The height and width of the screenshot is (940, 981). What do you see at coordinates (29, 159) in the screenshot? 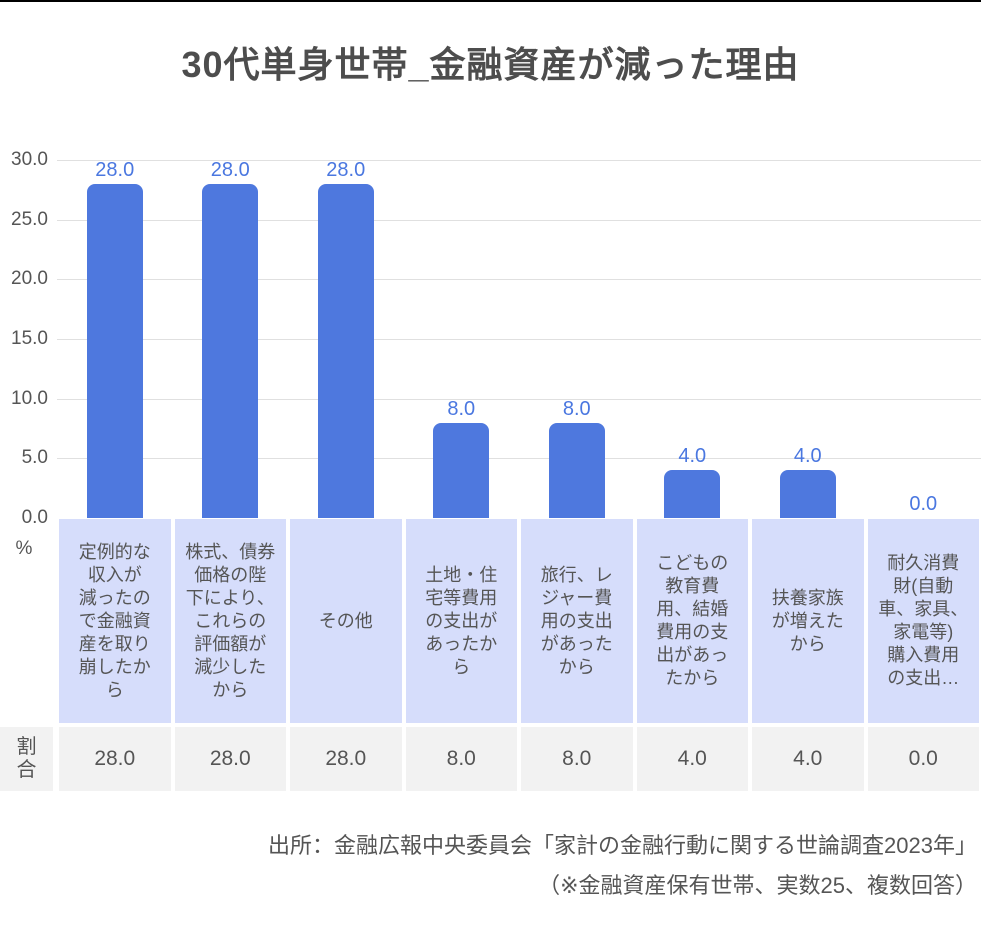
I see `y-axis-tick: 30.0` at bounding box center [29, 159].